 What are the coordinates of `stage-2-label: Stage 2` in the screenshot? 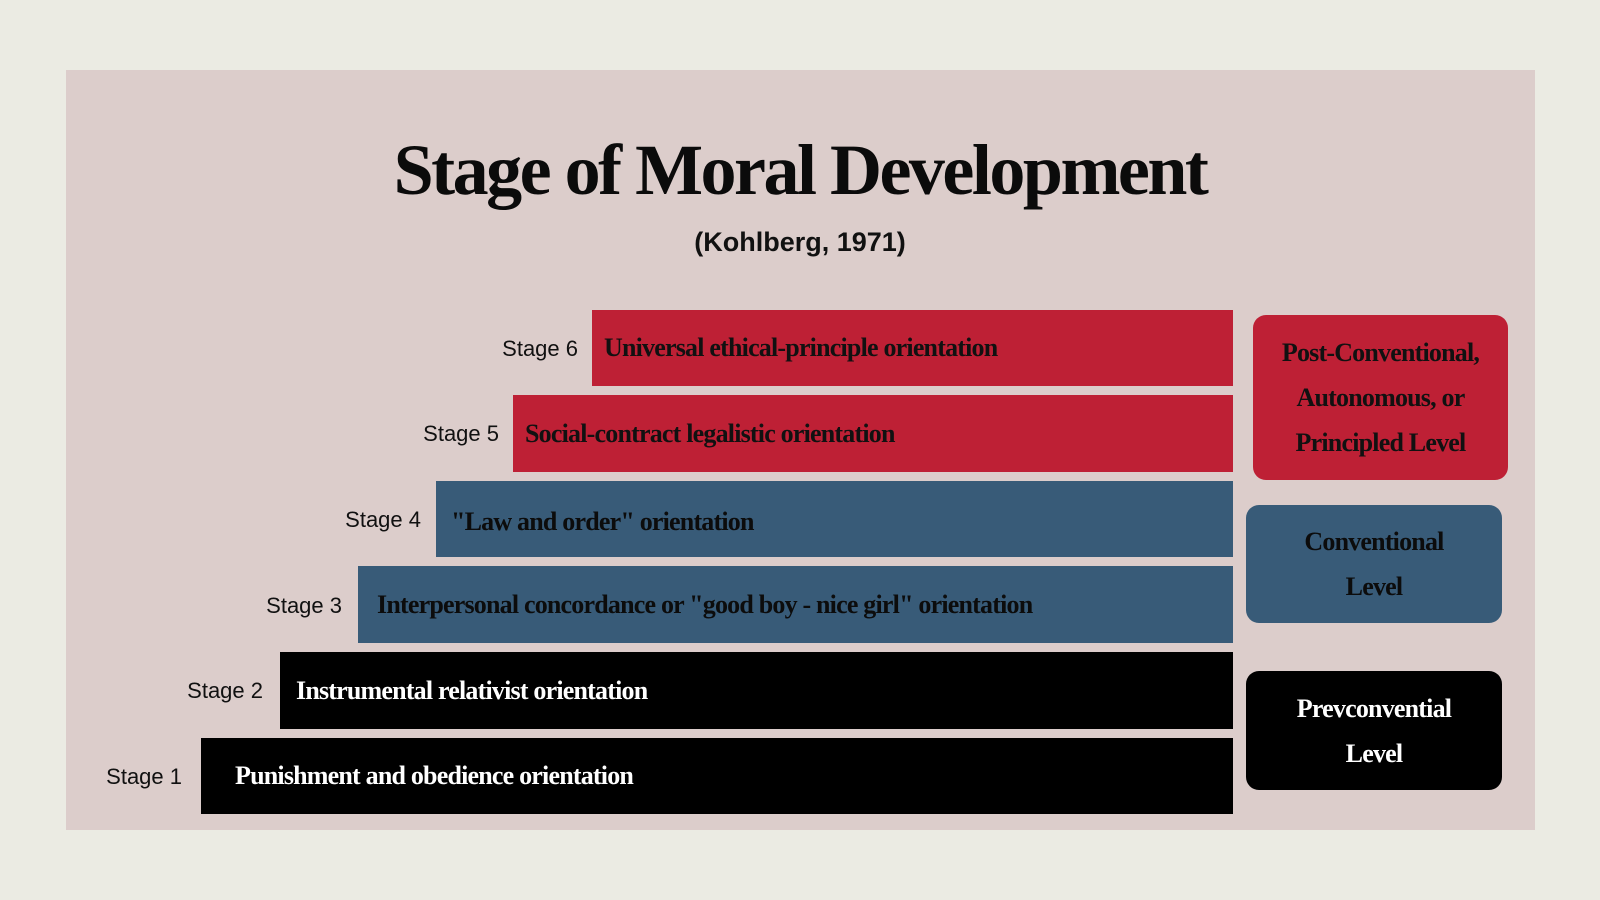 It's located at (225, 690).